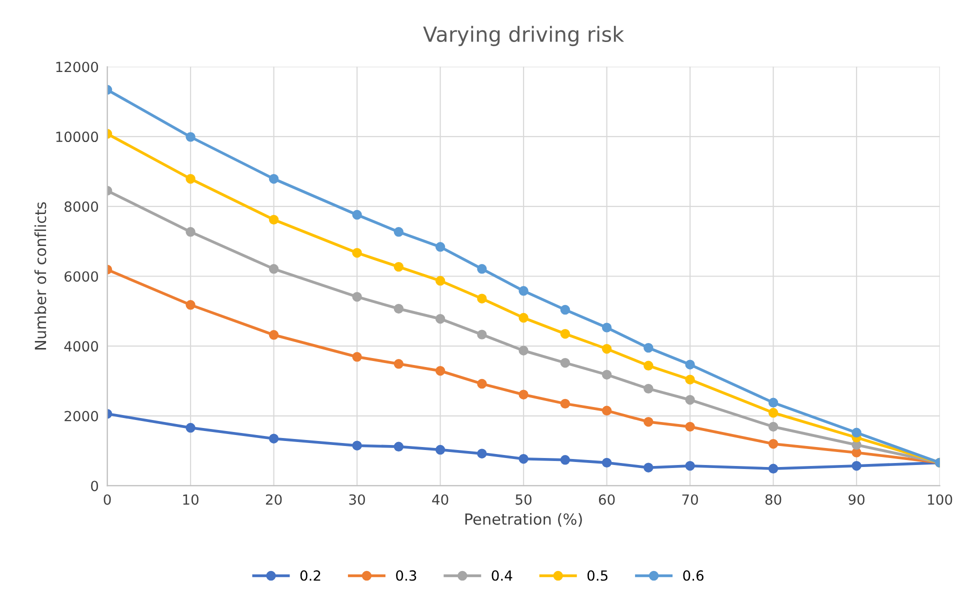 Image resolution: width=958 pixels, height=596 pixels. What do you see at coordinates (406, 575) in the screenshot?
I see `legend-label: 0.3` at bounding box center [406, 575].